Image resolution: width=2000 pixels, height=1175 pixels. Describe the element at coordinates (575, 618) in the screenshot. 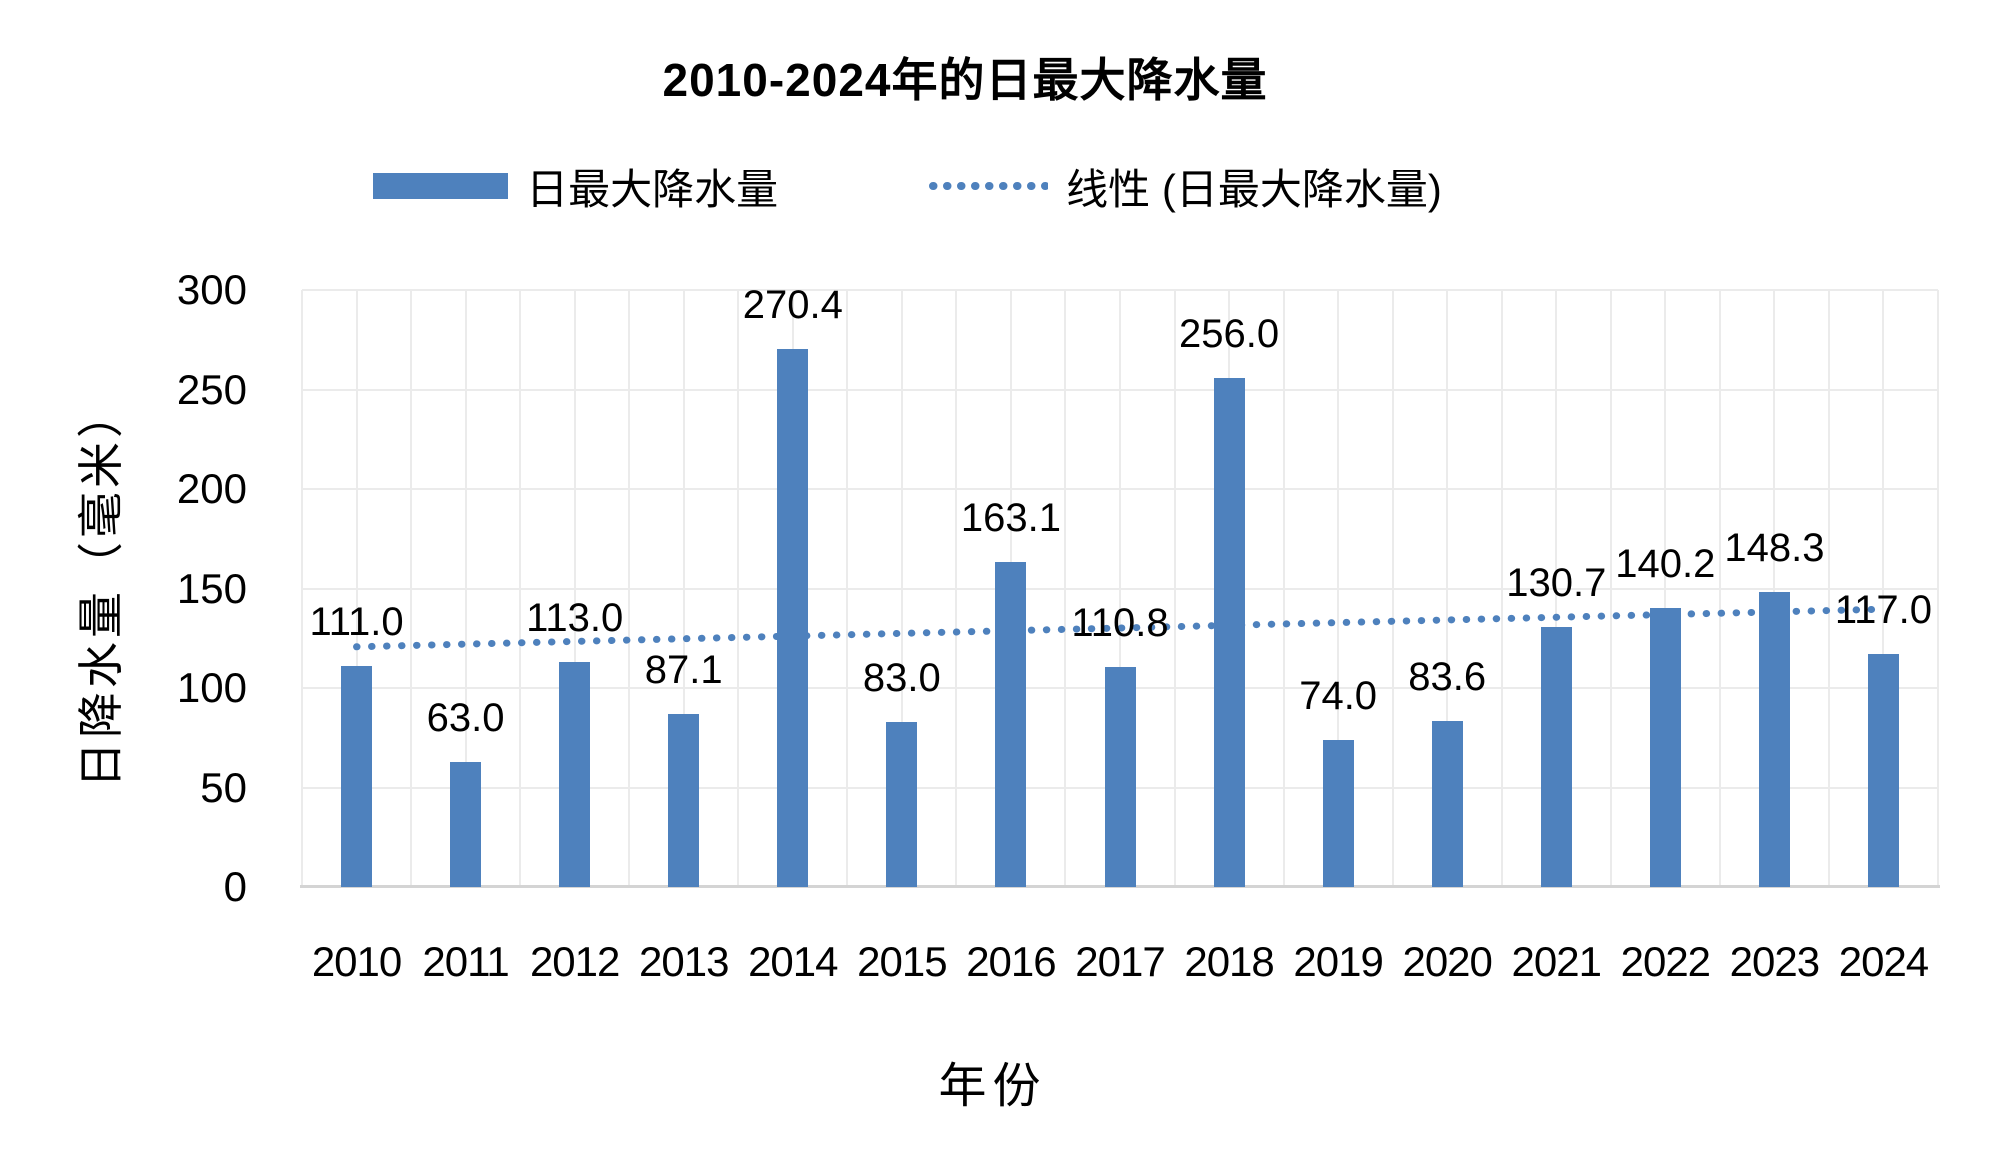

I see `bar-data-label: 113.0` at that location.